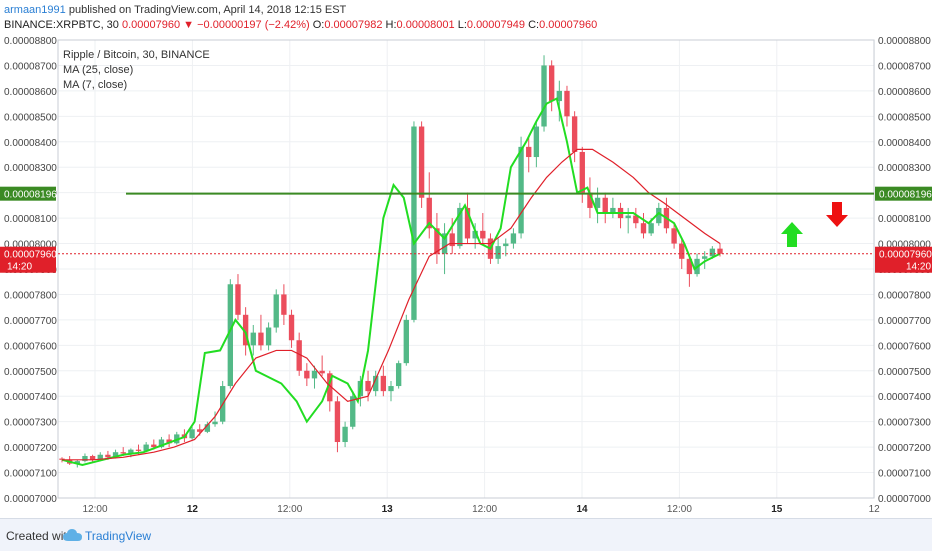 This screenshot has height=551, width=932. I want to click on up-arrow-icon, so click(792, 234).